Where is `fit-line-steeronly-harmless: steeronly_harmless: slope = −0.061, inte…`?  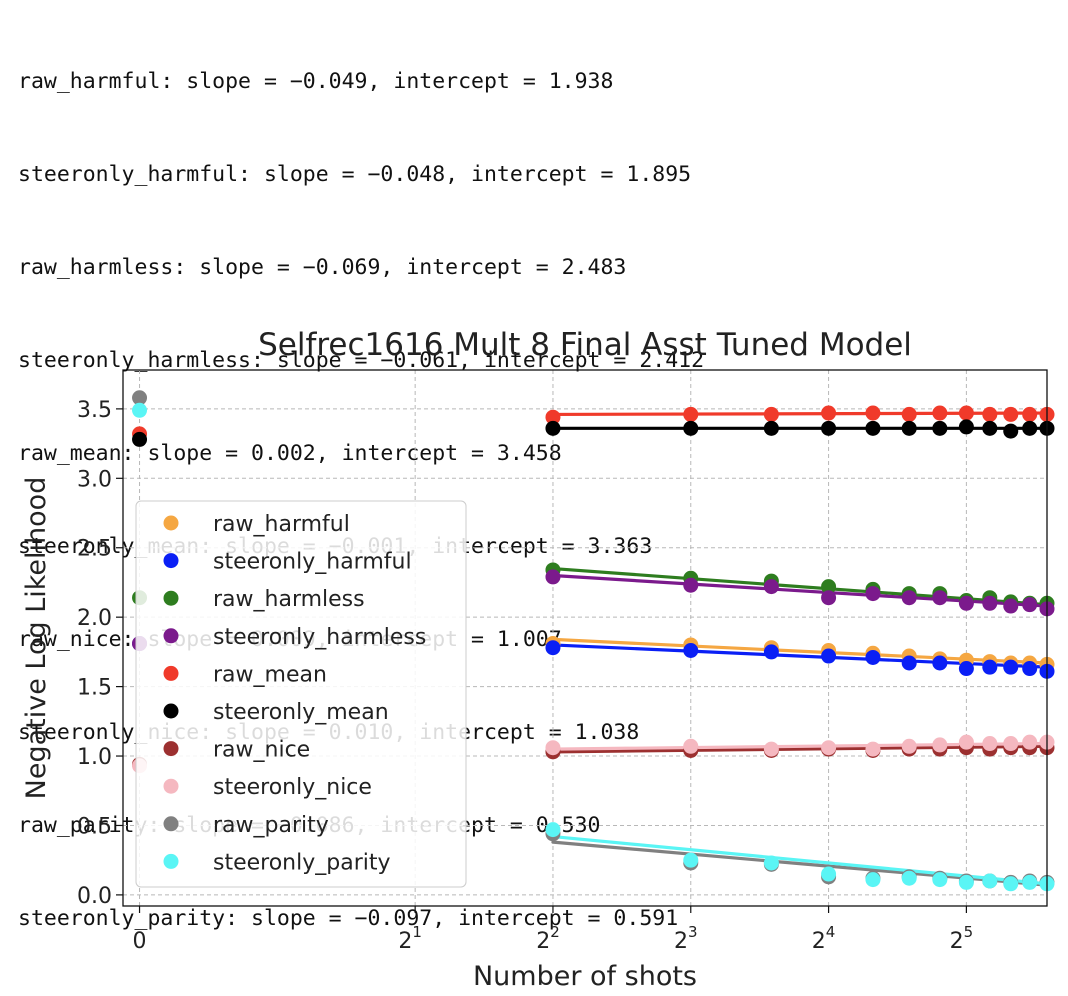 fit-line-steeronly-harmless: steeronly_harmless: slope = −0.061, inte… is located at coordinates (361, 360).